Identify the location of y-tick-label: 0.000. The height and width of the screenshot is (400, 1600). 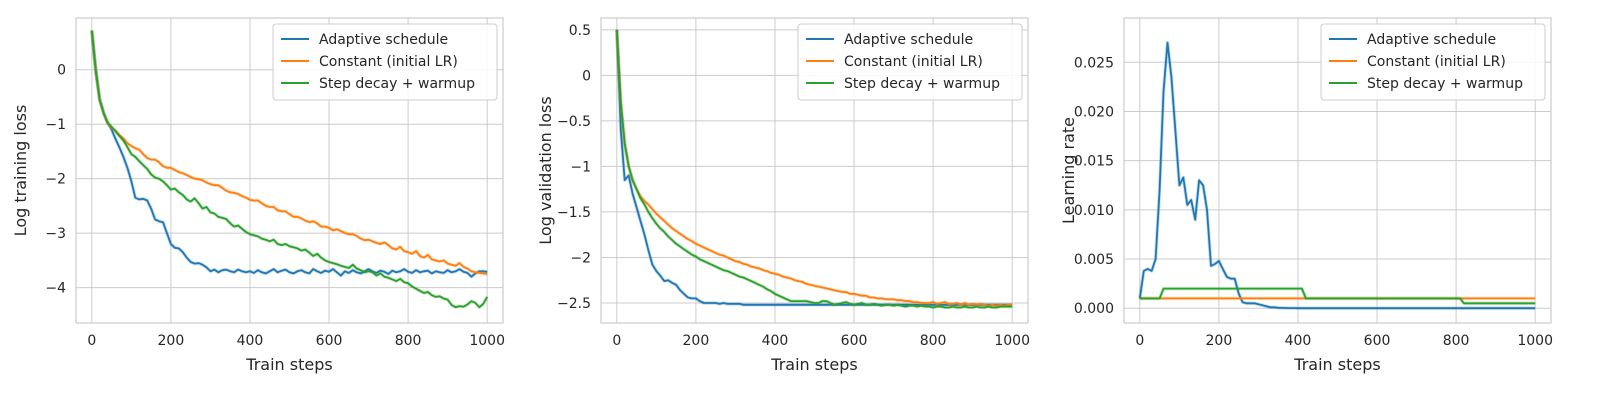
(1094, 309).